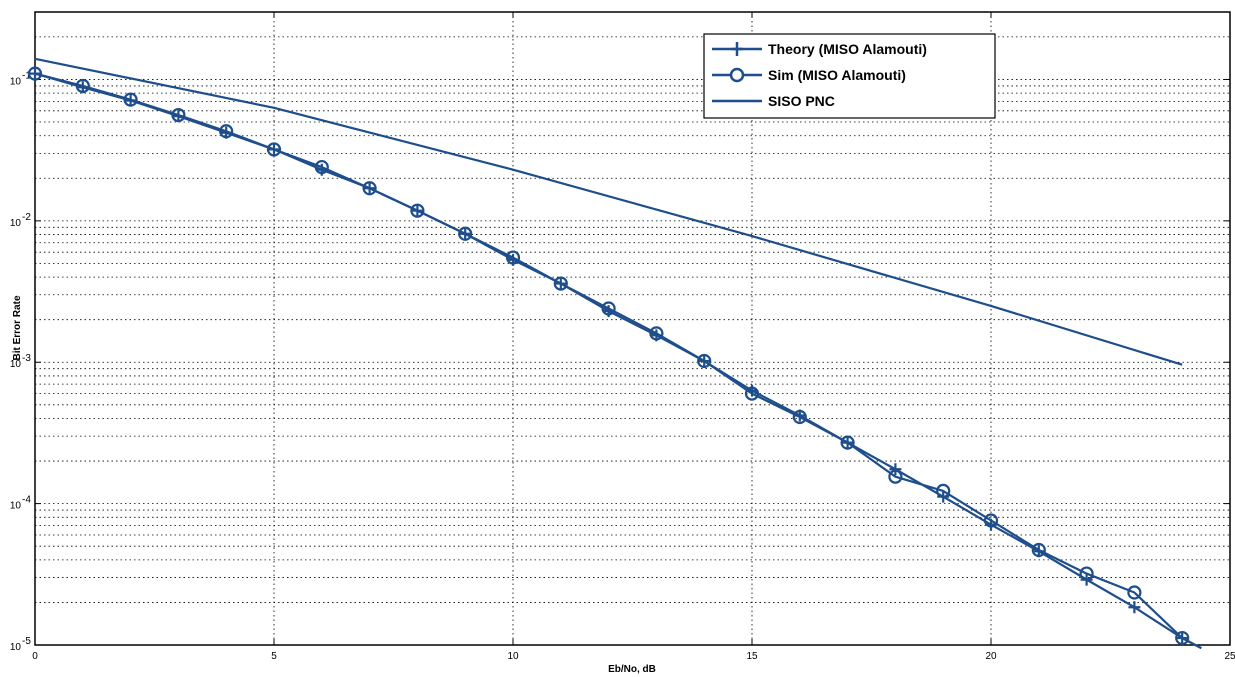 Image resolution: width=1235 pixels, height=677 pixels. Describe the element at coordinates (847, 49) in the screenshot. I see `legend-label: Theory (MISO Alamouti)` at that location.